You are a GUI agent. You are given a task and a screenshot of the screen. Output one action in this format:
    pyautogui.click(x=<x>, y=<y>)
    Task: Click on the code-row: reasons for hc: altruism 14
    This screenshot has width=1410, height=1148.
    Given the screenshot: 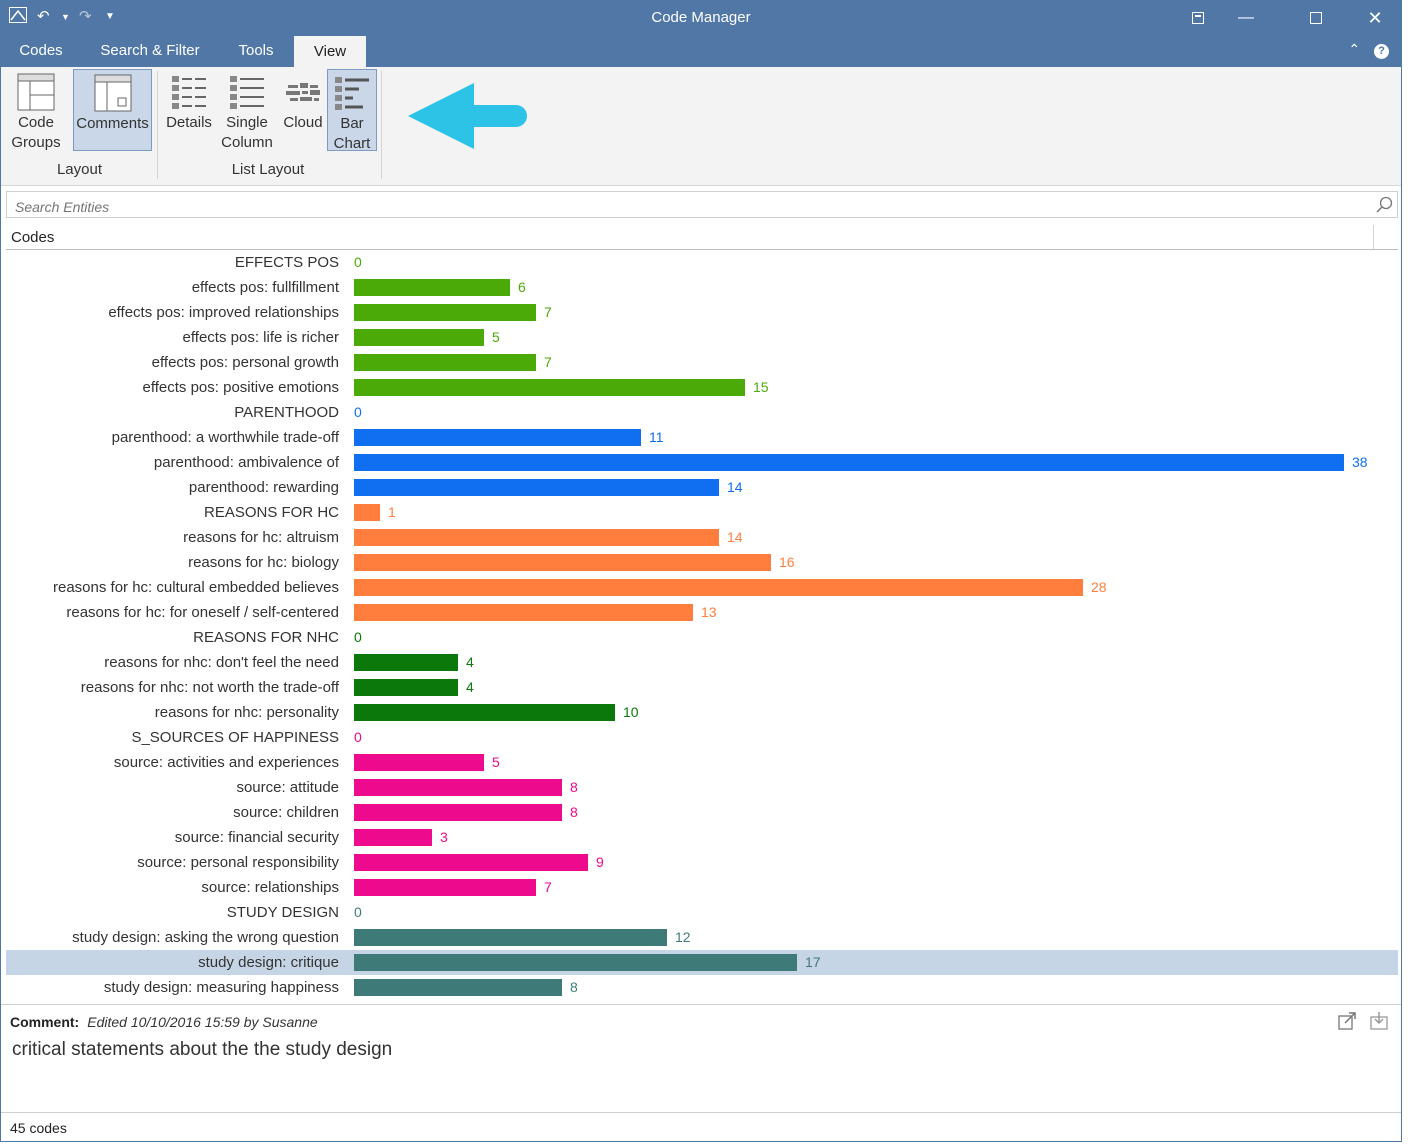 What is the action you would take?
    pyautogui.click(x=702, y=537)
    